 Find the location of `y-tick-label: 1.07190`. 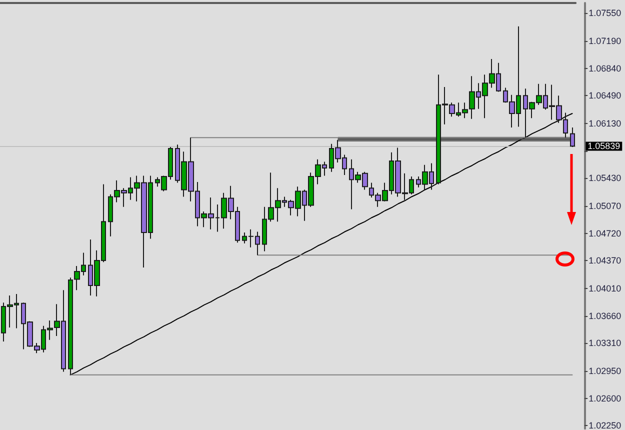

y-tick-label: 1.07190 is located at coordinates (605, 41).